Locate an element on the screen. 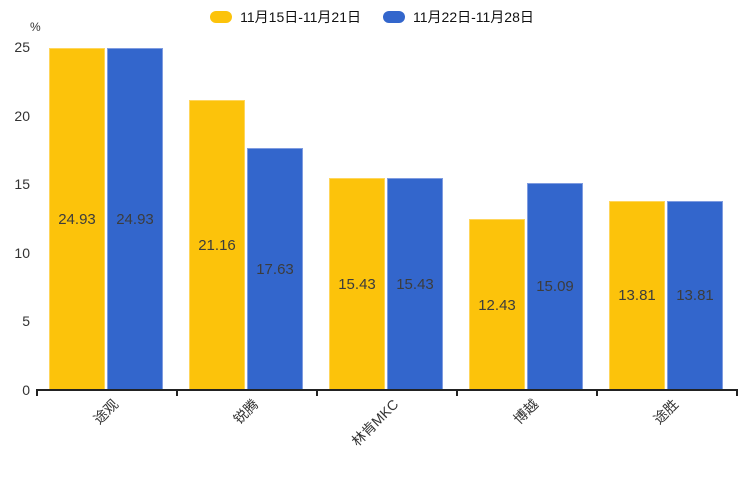  bar-value-label: 15.09 is located at coordinates (555, 287).